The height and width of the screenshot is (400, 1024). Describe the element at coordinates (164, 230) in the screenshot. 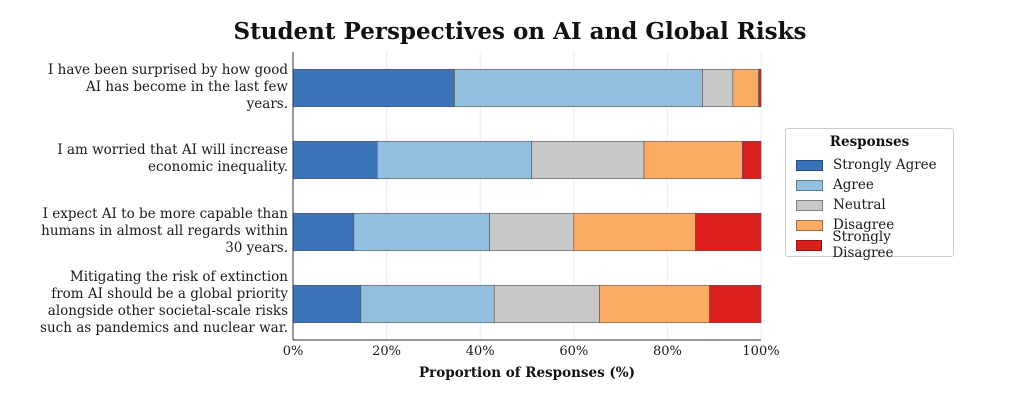

I see `category-label-line: humans in almost all regards within` at that location.